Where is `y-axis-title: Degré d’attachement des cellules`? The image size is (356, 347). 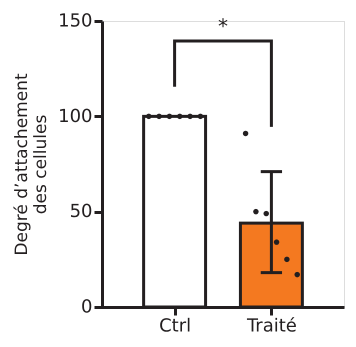
y-axis-title: Degré d’attachement des cellules is located at coordinates (32, 164).